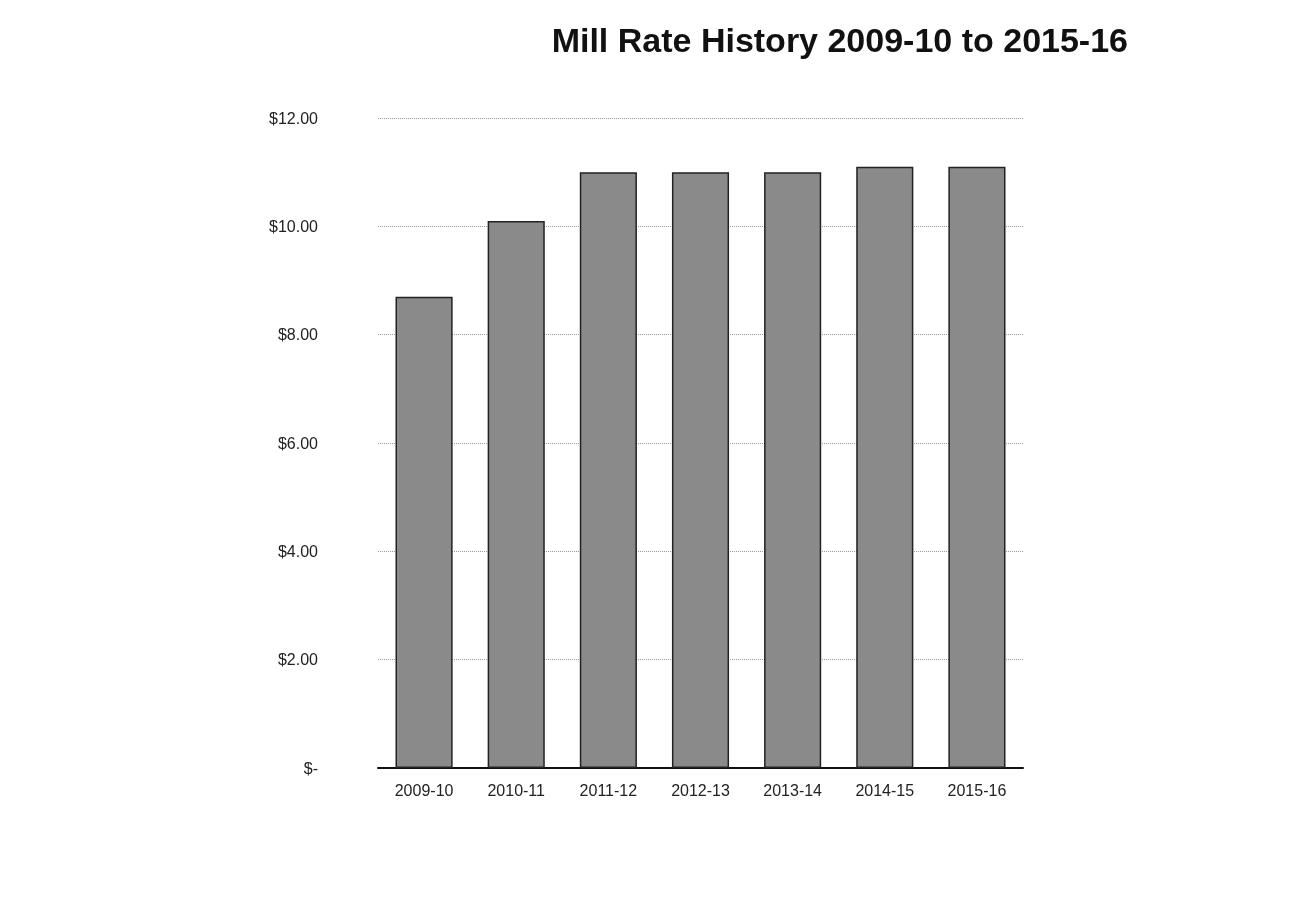 The width and height of the screenshot is (1291, 900). I want to click on chart-title: Mill Rate History 2009-10 to 2015-16, so click(839, 40).